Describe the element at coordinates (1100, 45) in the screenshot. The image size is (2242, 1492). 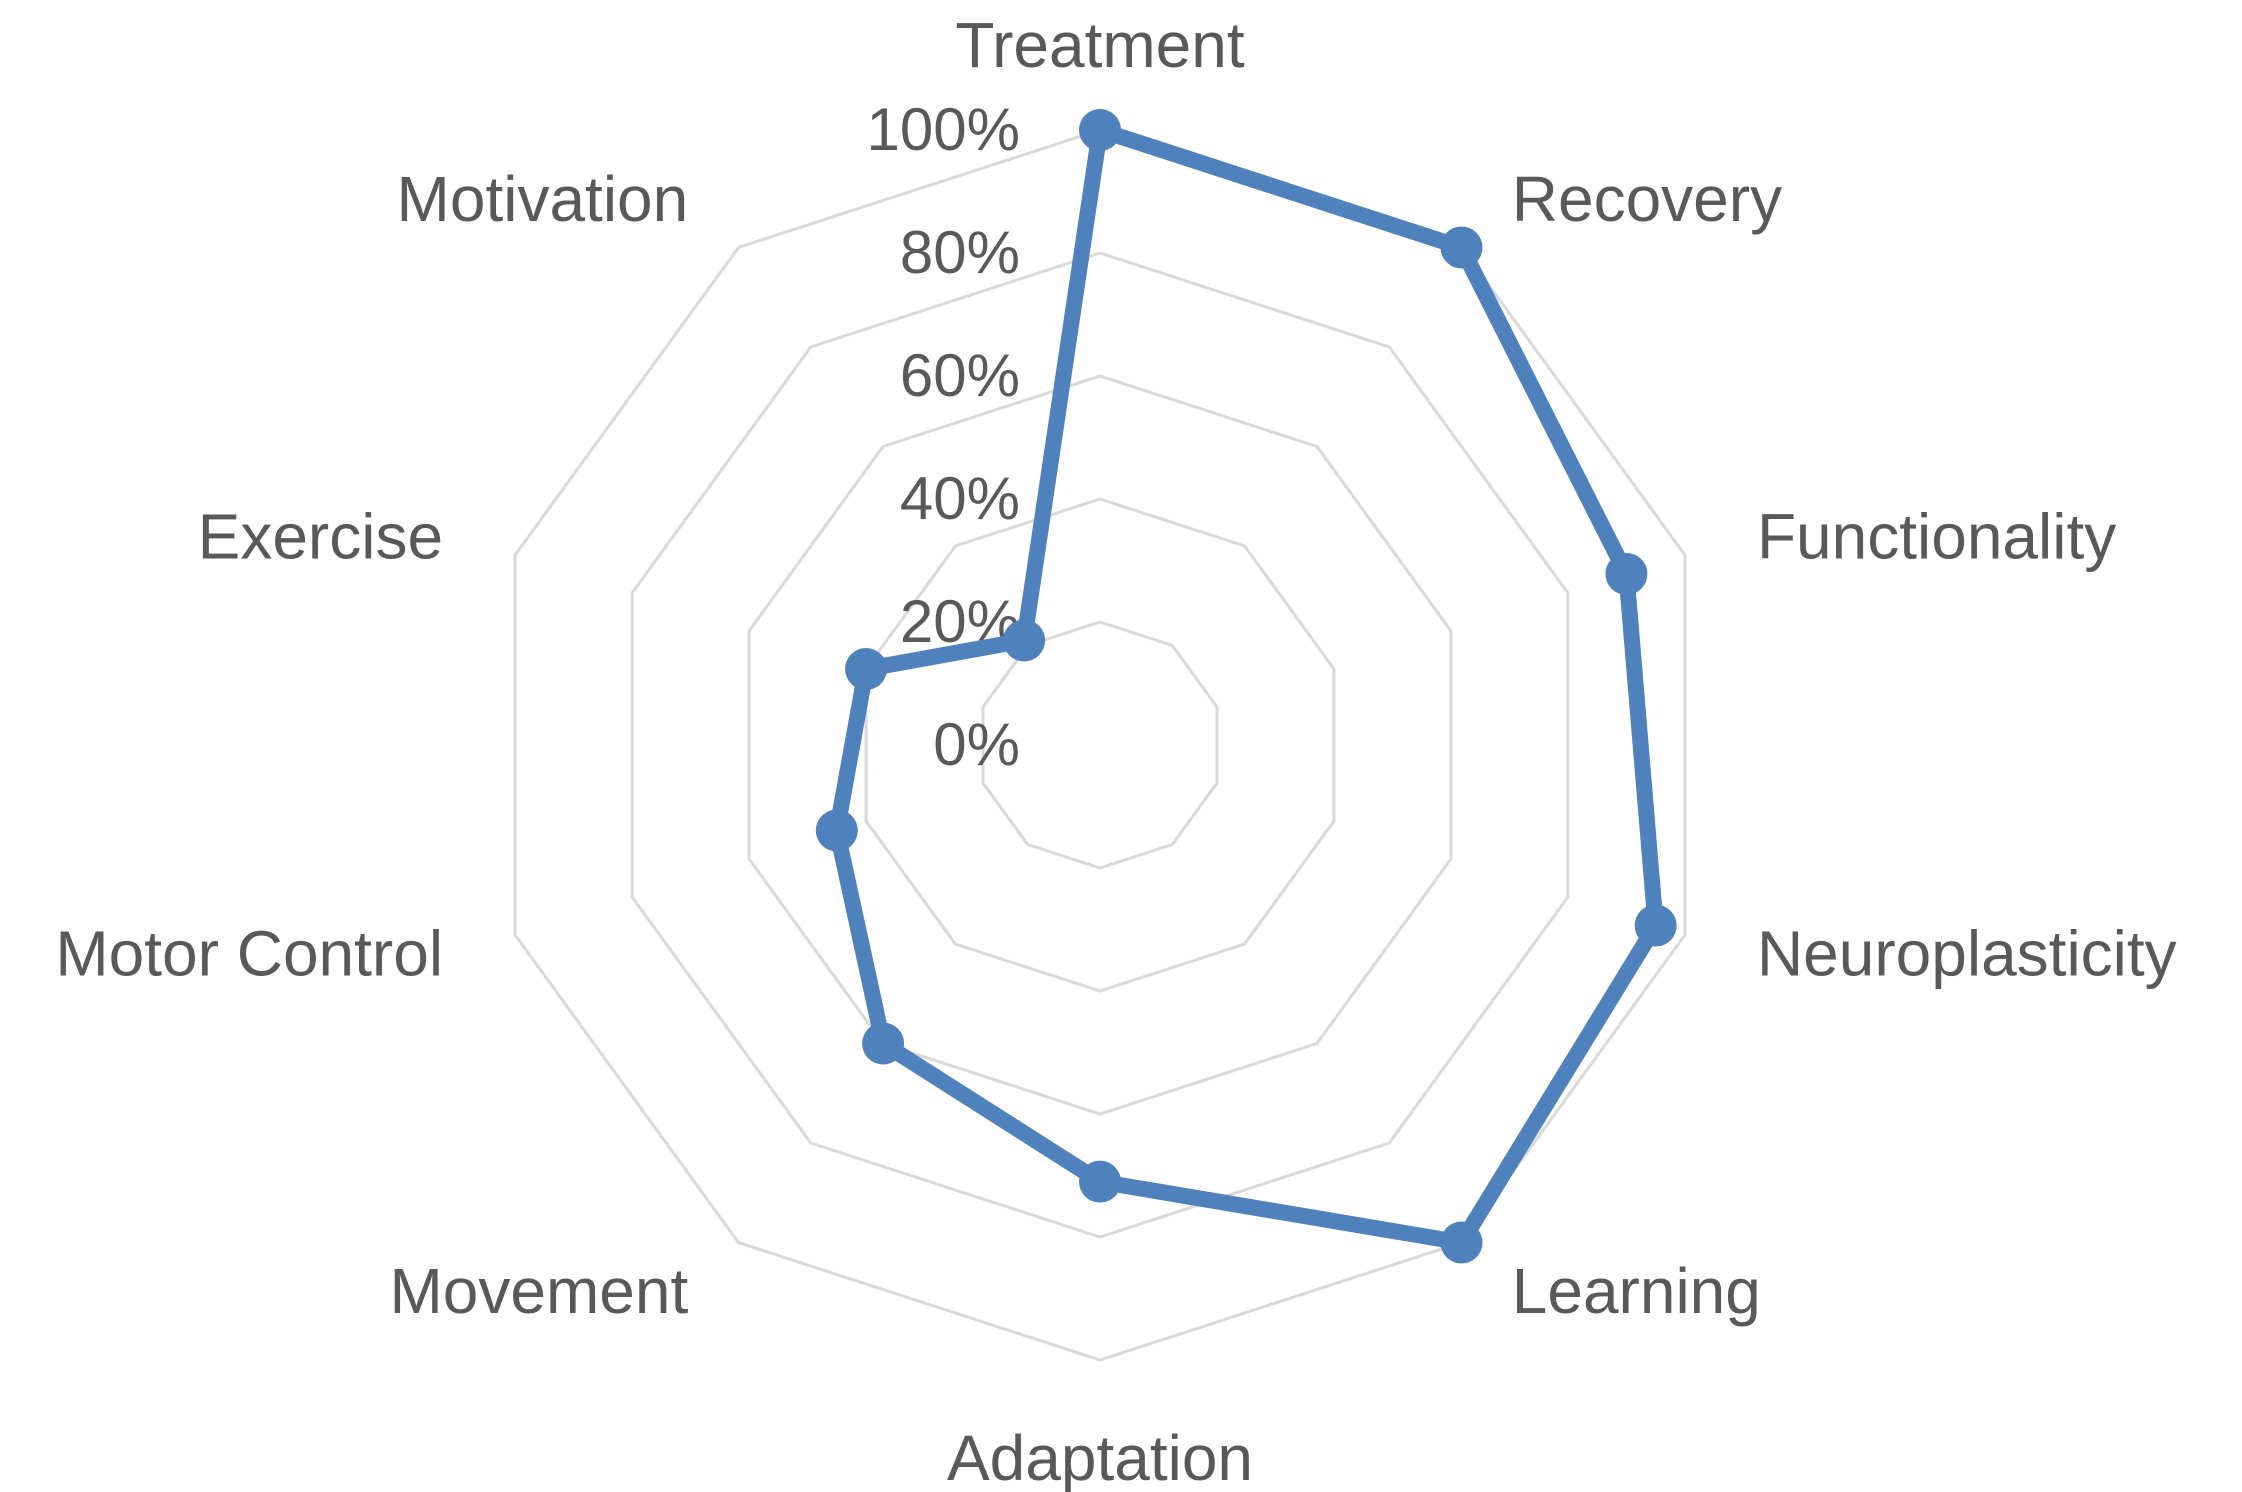
I see `category-label: Treatment` at that location.